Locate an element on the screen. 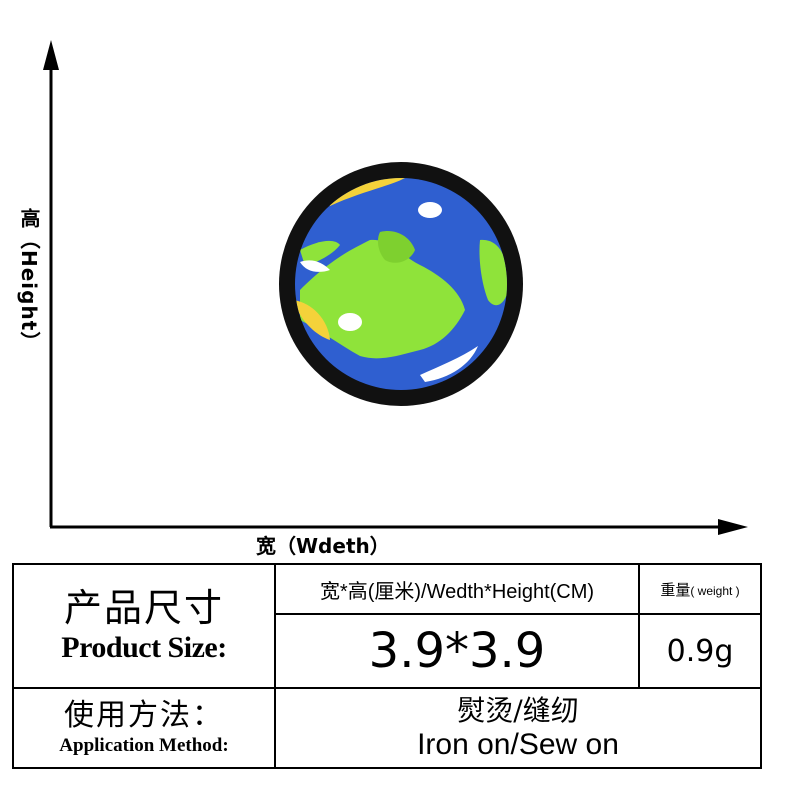 Image resolution: width=800 pixels, height=800 pixels. weight-header: 重量( weight ) is located at coordinates (700, 589).